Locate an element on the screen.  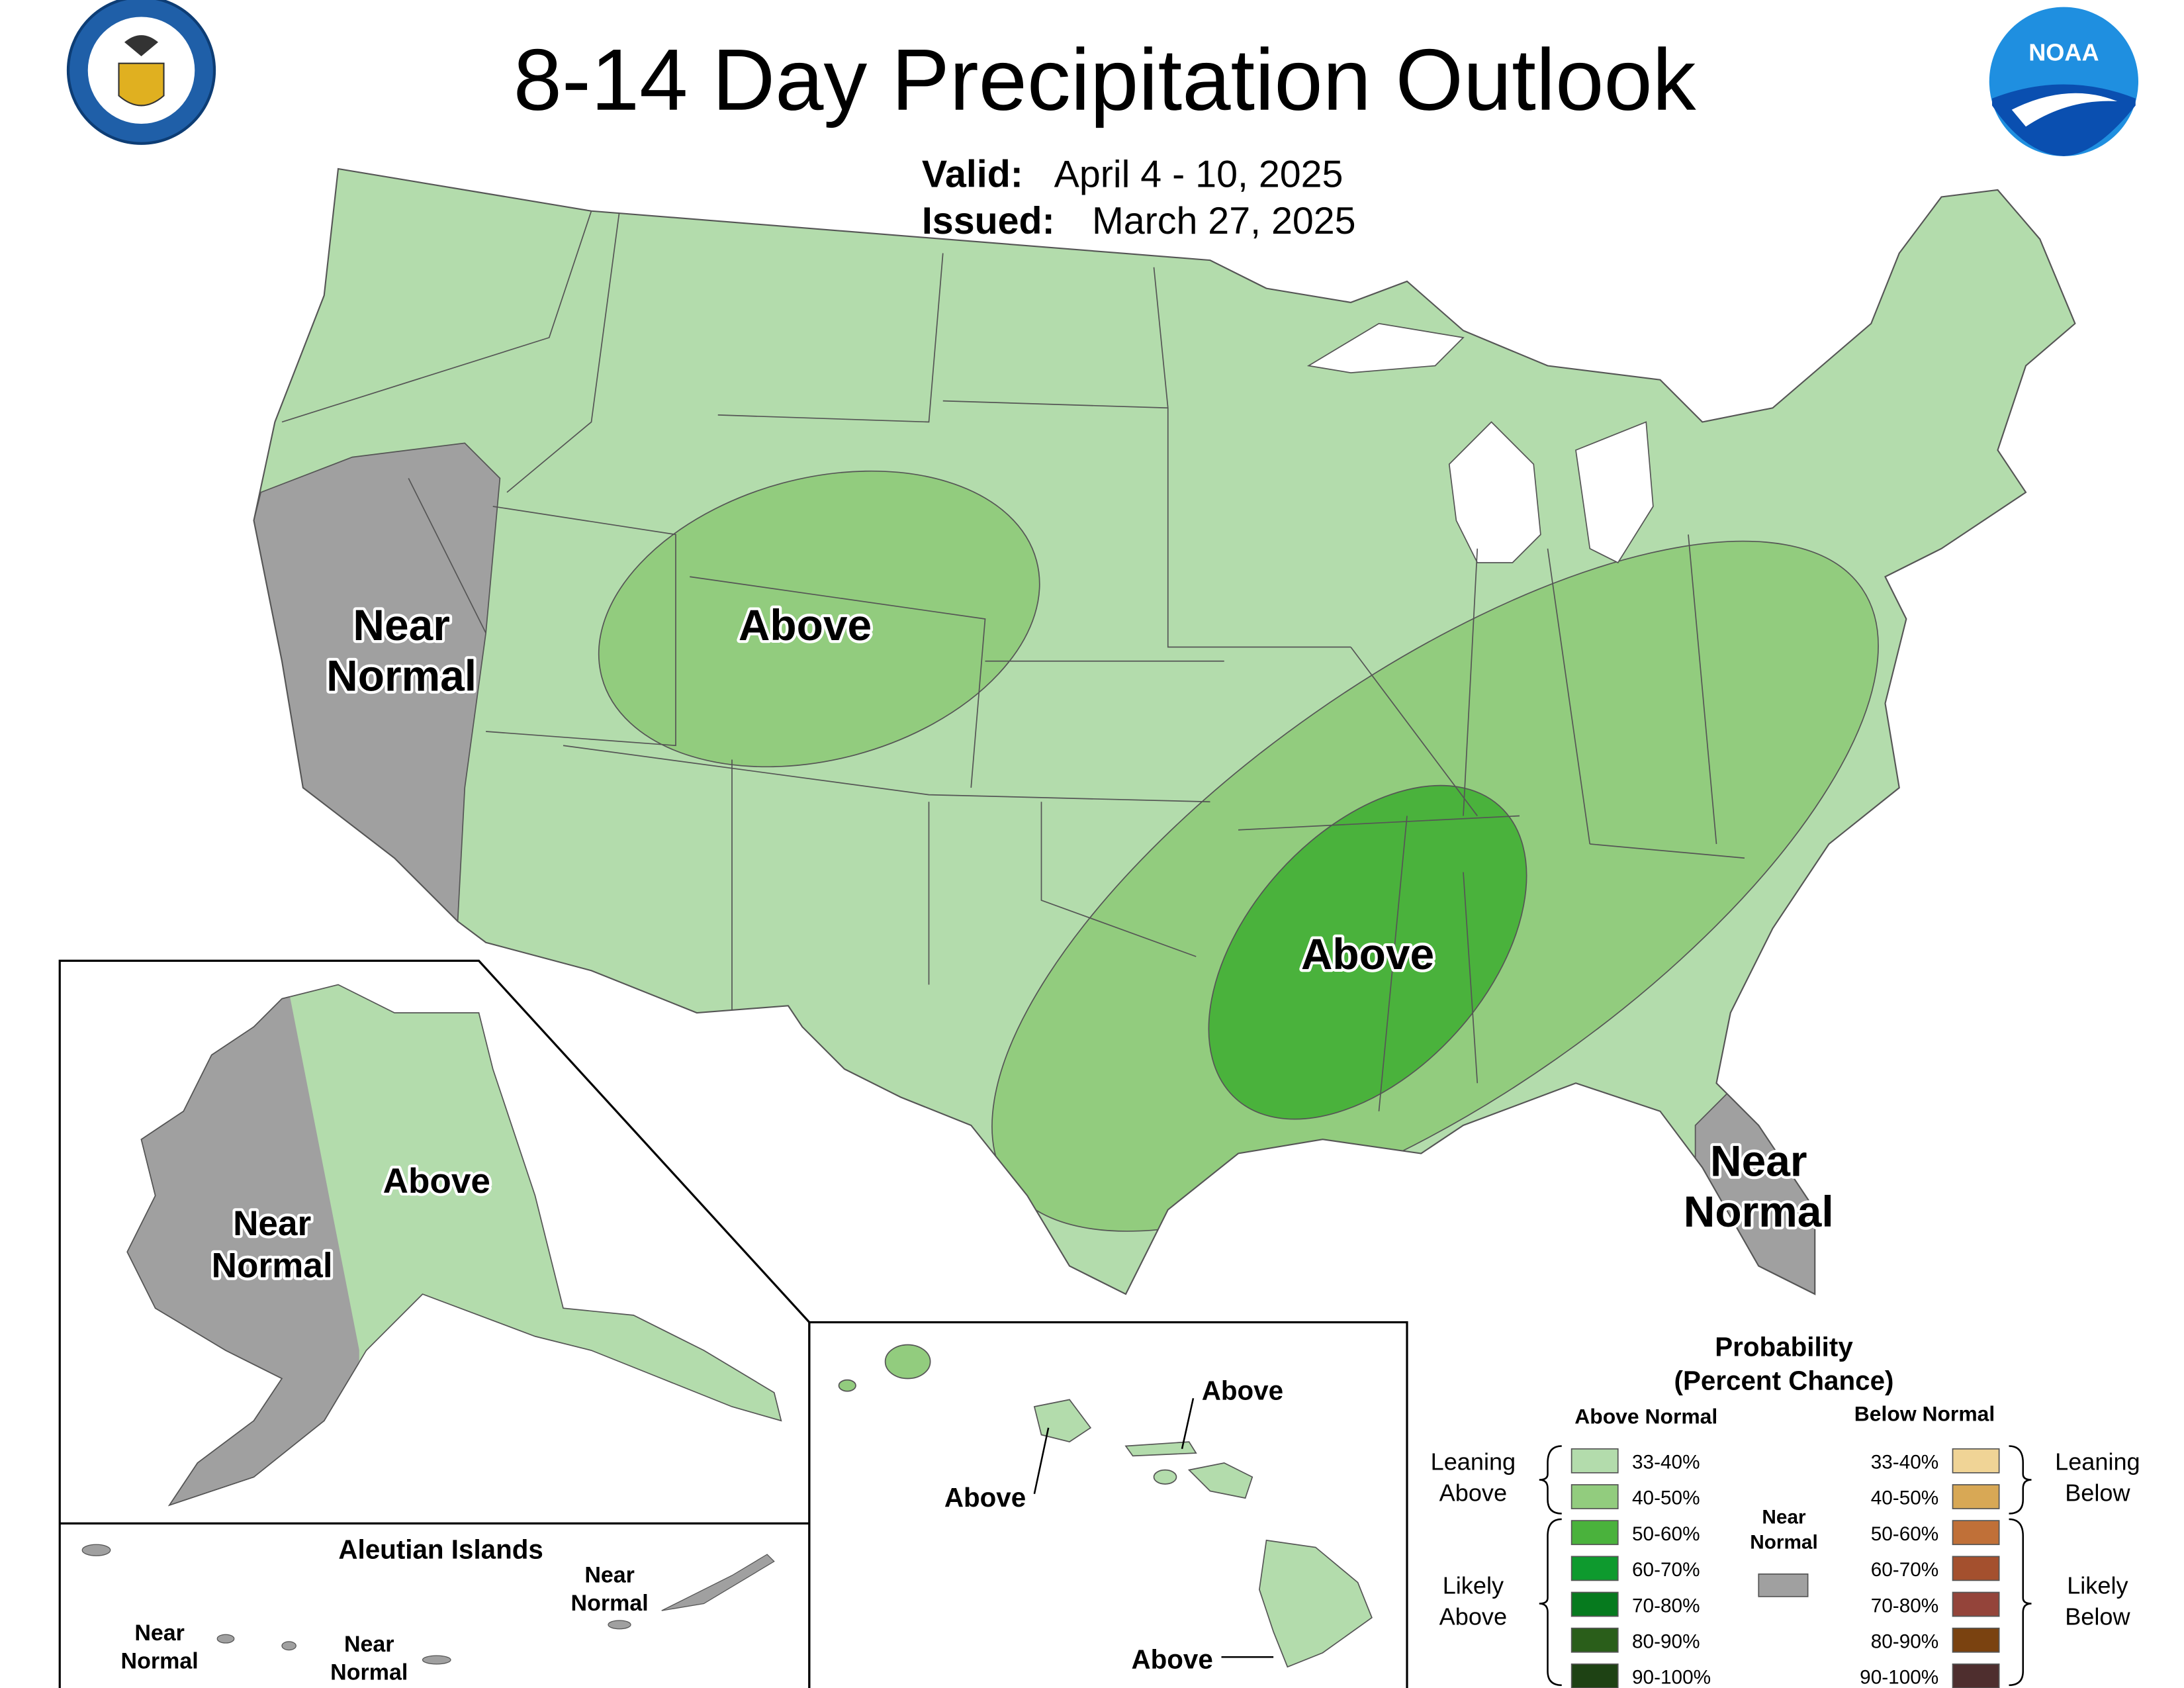
great-lakes is located at coordinates (1480, 443).